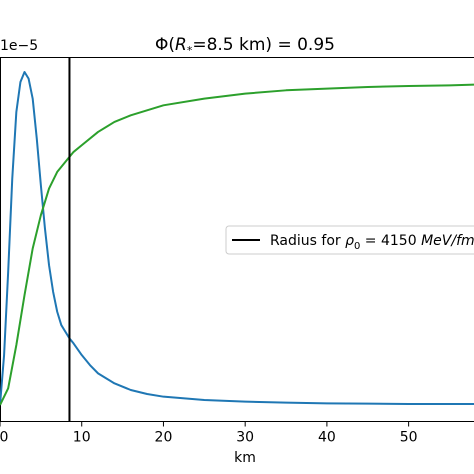 The image size is (474, 474). I want to click on chart-title-var: R, so click(181, 45).